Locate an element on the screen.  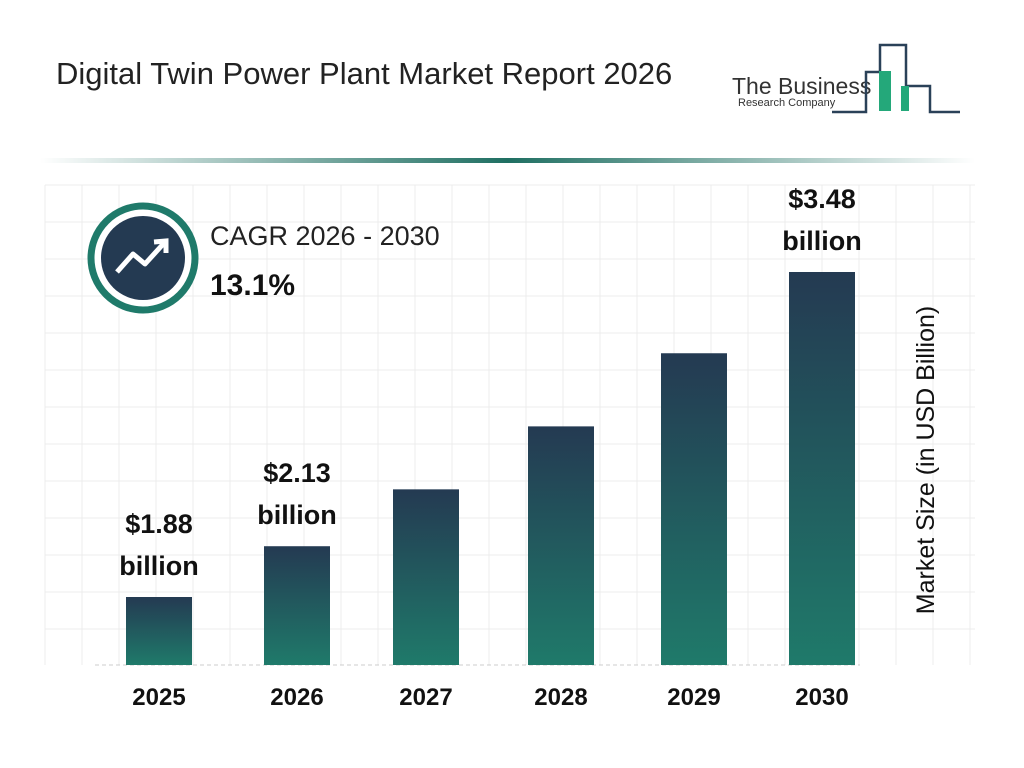
logo-subtext: Research Company is located at coordinates (787, 103).